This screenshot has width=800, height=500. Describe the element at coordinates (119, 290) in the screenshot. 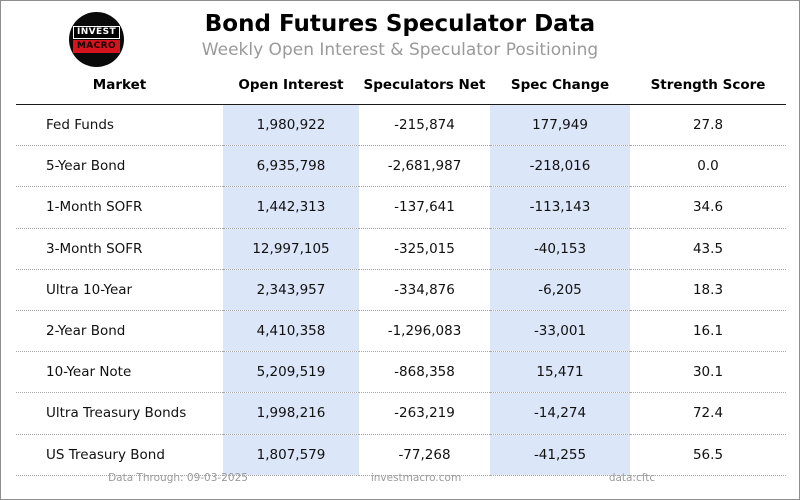

I see `cell-market: Ultra 10-Year` at that location.